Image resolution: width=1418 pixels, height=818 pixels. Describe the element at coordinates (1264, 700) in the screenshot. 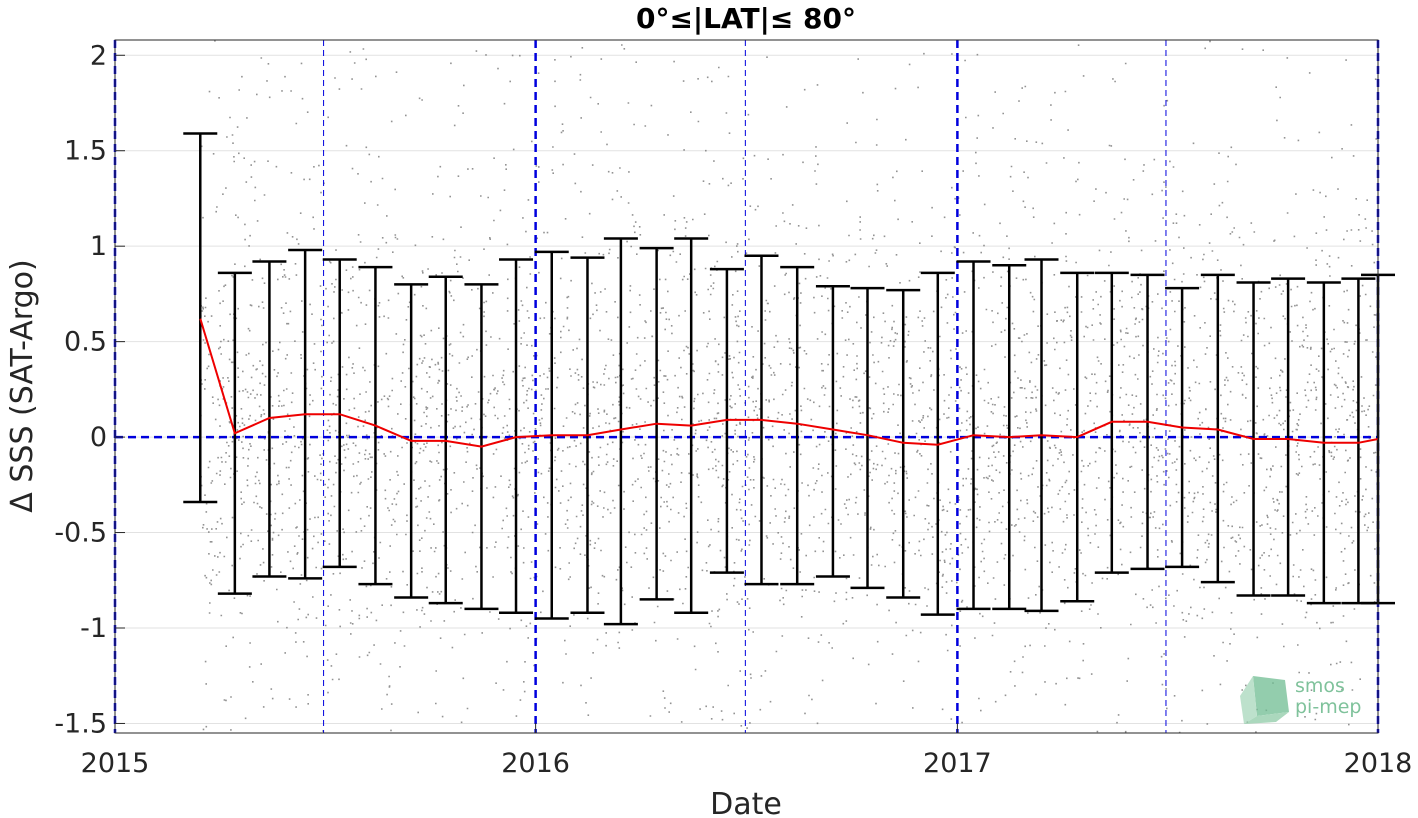

I see `cube-icon` at that location.